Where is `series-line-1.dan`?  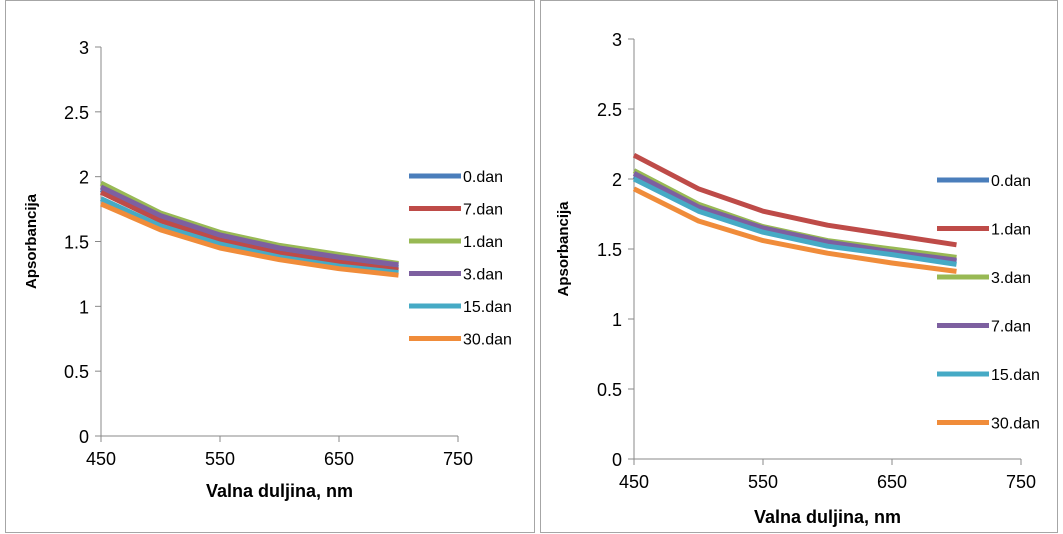
series-line-1.dan is located at coordinates (794, 200).